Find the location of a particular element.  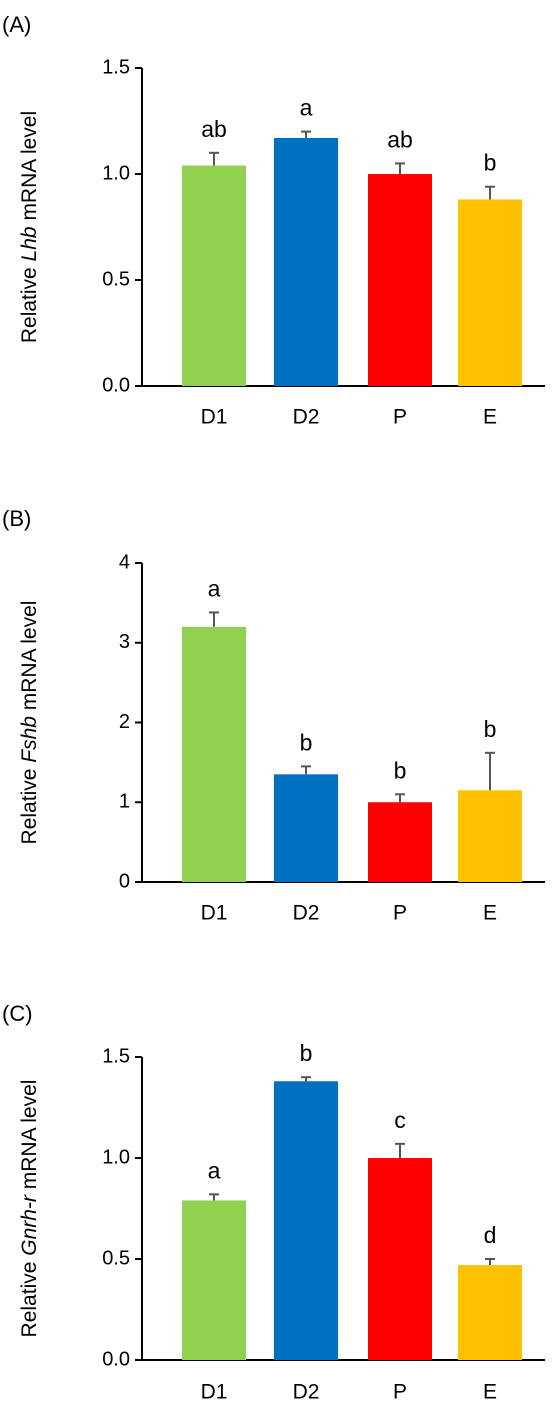

y-axis-label: Relative Lhb mRNA level is located at coordinates (29, 227).